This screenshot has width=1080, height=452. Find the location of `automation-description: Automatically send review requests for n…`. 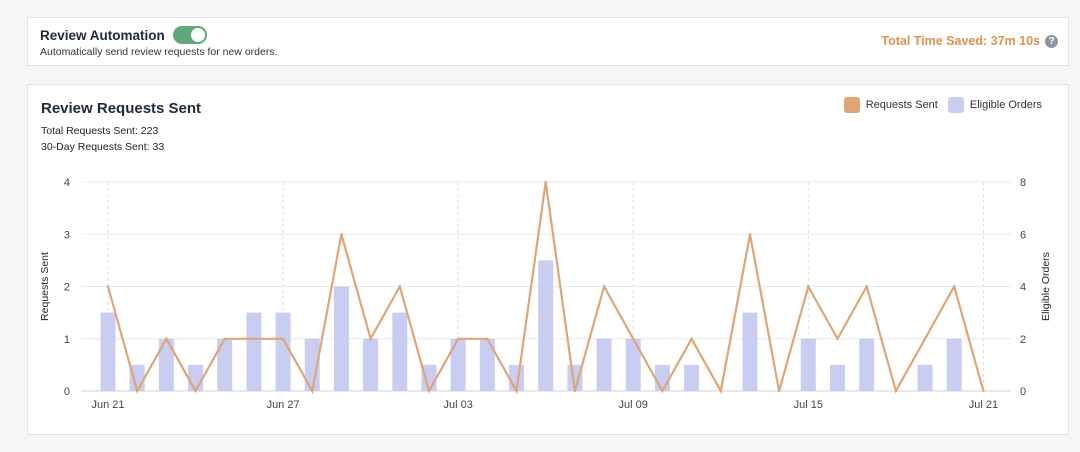

automation-description: Automatically send review requests for n… is located at coordinates (159, 52).